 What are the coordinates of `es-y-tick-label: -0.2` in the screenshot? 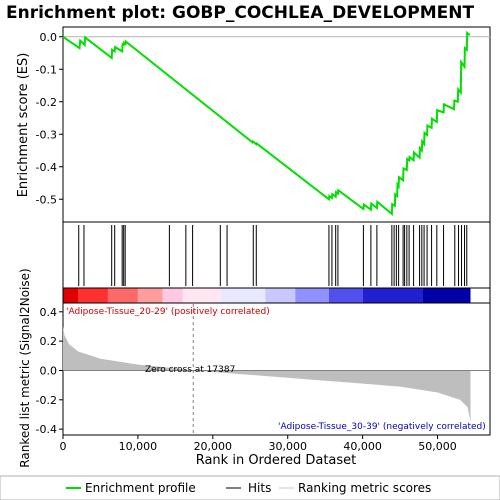 It's located at (46, 102).